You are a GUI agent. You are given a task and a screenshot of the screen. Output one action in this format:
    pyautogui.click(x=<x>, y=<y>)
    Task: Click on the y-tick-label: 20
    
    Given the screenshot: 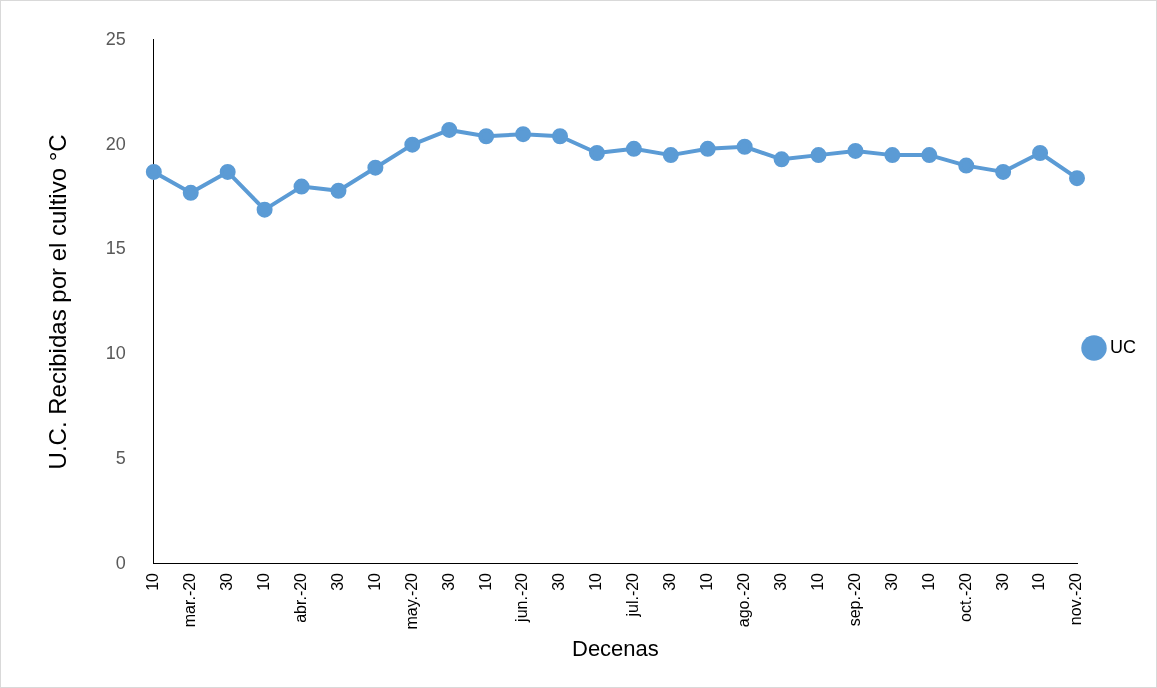 What is the action you would take?
    pyautogui.click(x=115, y=143)
    